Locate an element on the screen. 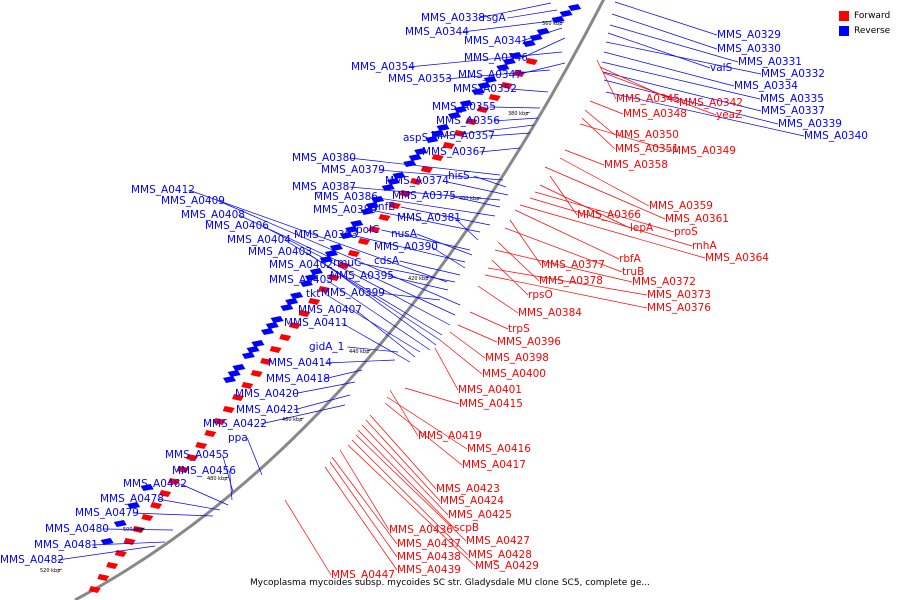 The height and width of the screenshot is (600, 900). reverse-gene-label: MMS_A0390 is located at coordinates (406, 247).